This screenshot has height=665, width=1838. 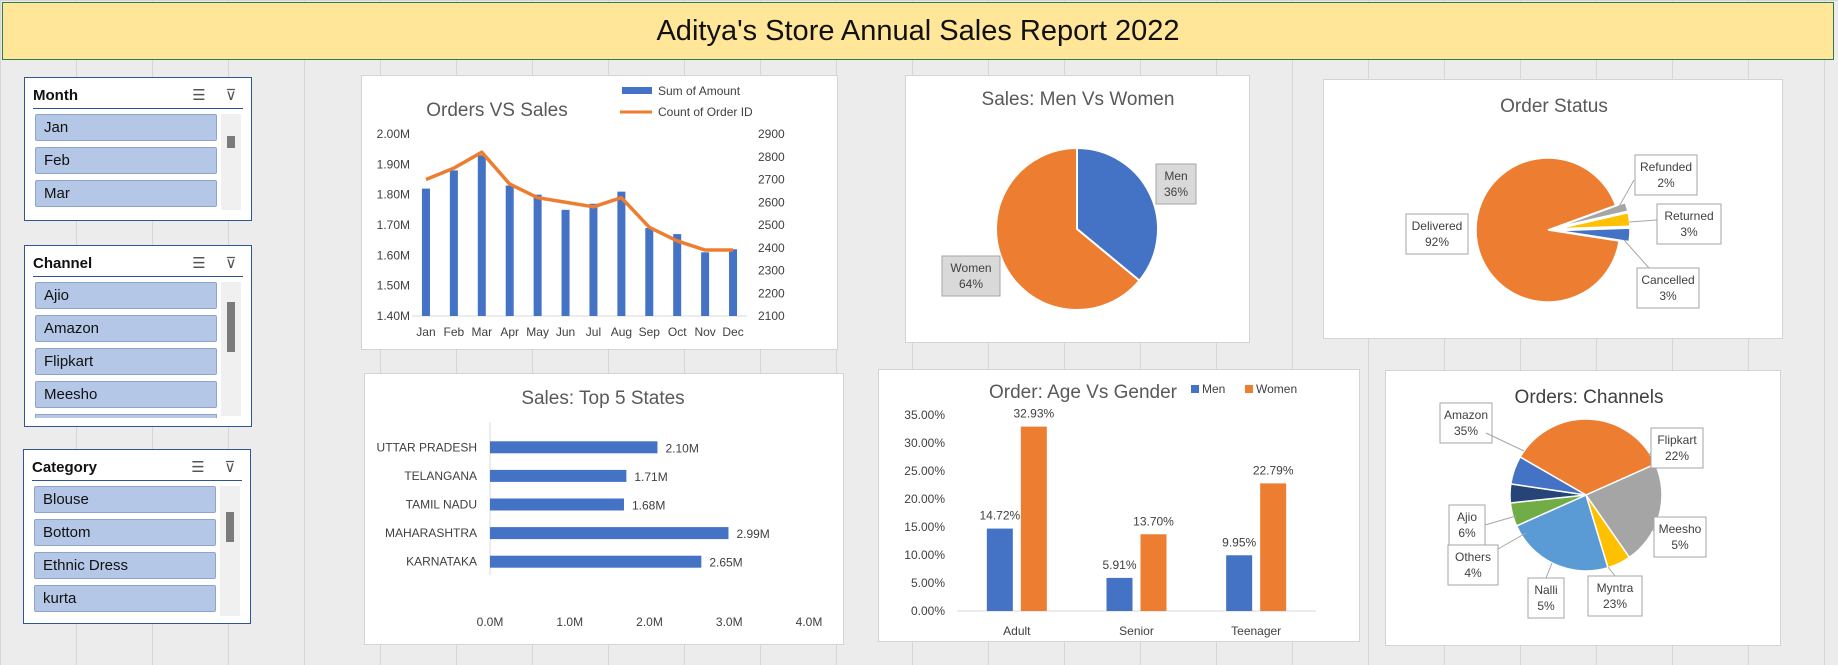 What do you see at coordinates (126, 328) in the screenshot?
I see `slicer-item: Amazon` at bounding box center [126, 328].